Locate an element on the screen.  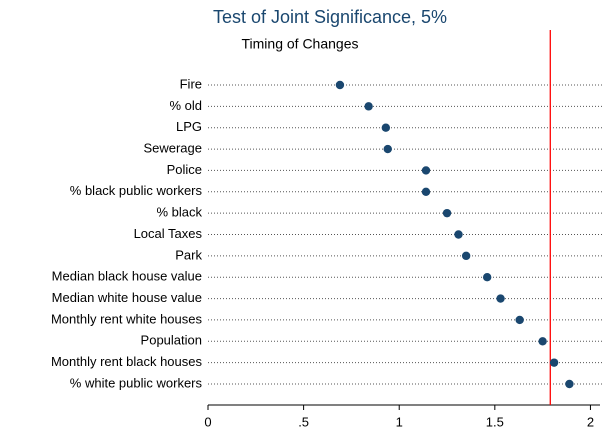
category-label: Median black house value is located at coordinates (127, 276).